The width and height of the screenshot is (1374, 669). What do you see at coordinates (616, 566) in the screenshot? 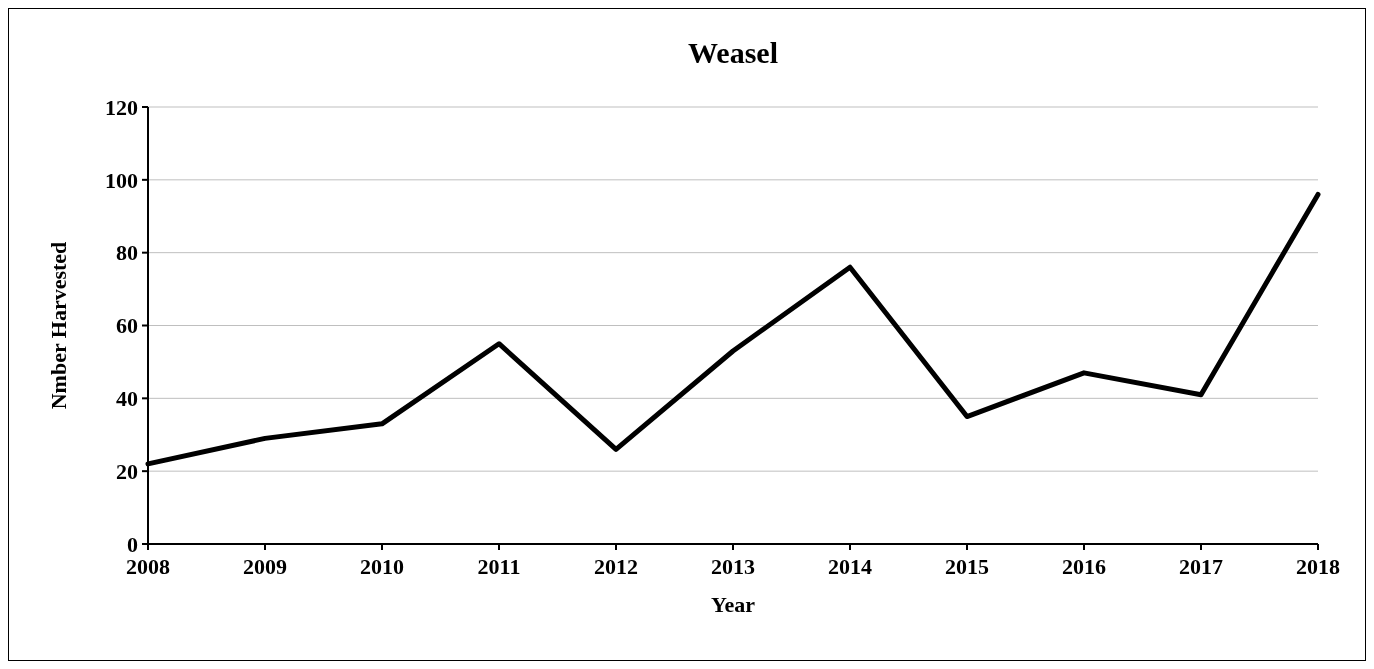
I see `x-tick-label: 2012` at bounding box center [616, 566].